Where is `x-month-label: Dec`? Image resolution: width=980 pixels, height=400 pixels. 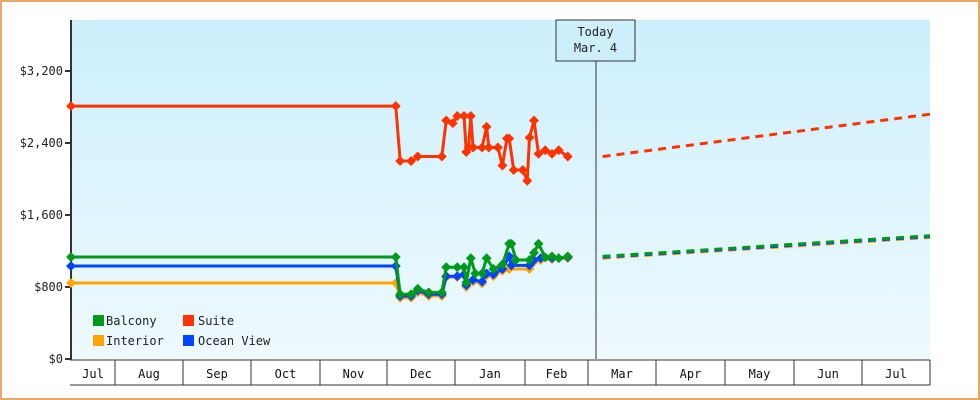 x-month-label: Dec is located at coordinates (421, 374).